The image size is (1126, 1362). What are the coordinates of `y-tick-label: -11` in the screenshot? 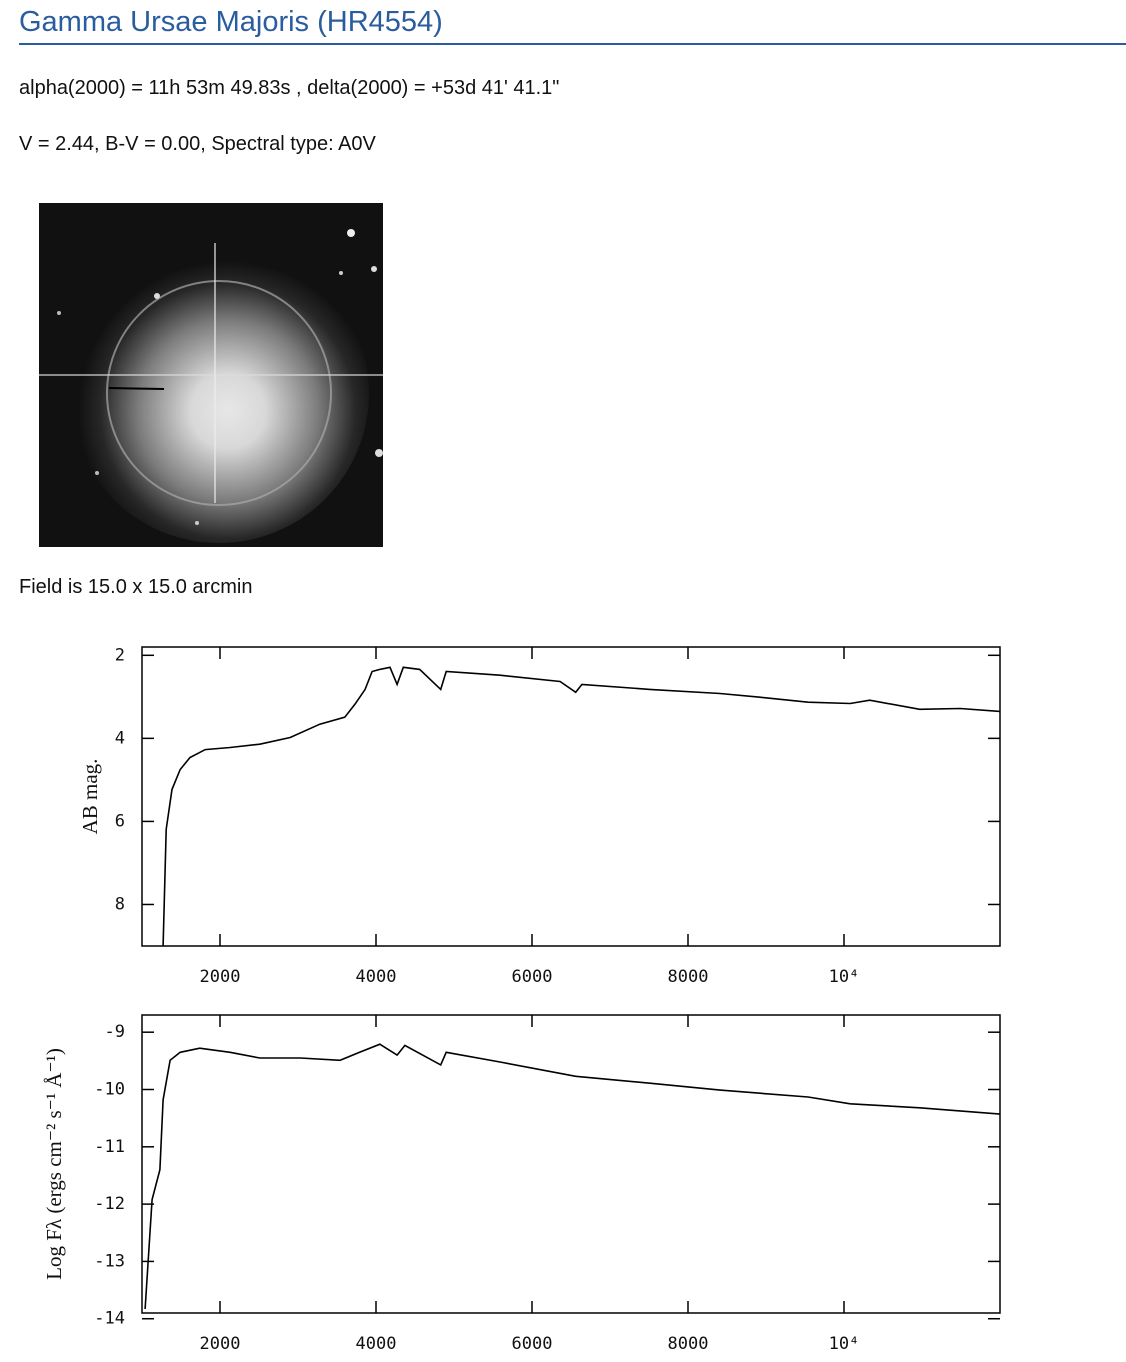 It's located at (109, 1147).